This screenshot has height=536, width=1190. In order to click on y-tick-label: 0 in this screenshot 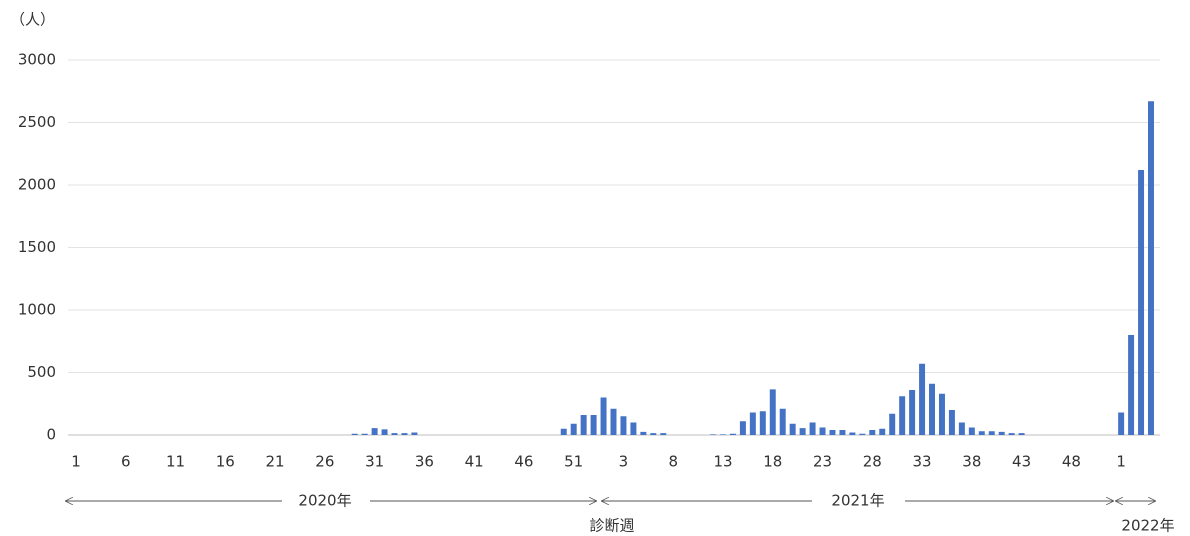, I will do `click(51, 435)`.